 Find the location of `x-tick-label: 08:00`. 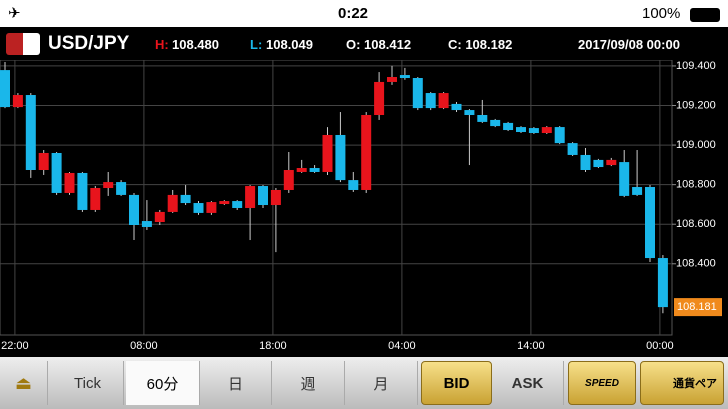

x-tick-label: 08:00 is located at coordinates (144, 346).